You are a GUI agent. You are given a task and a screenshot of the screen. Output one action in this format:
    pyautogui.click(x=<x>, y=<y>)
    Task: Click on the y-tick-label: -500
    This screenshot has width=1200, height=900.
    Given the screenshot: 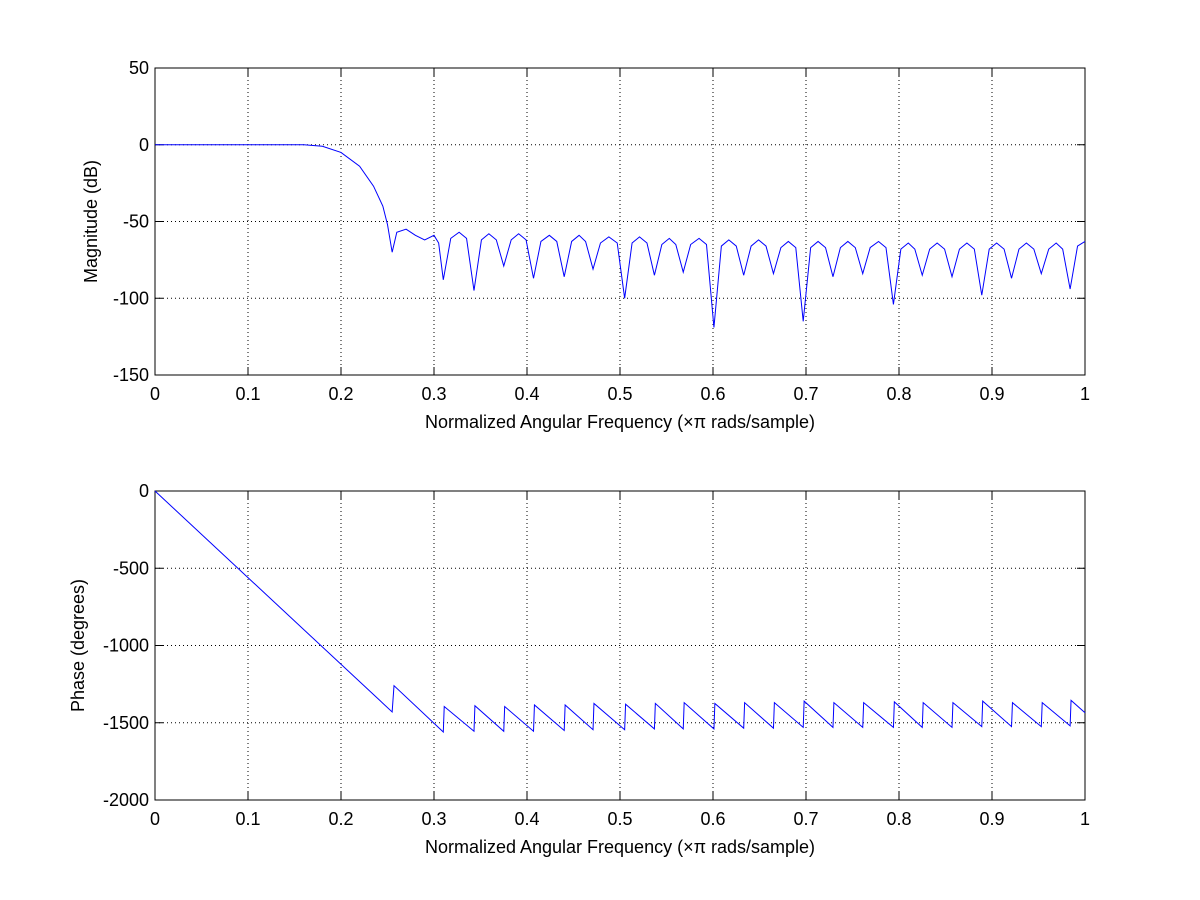 What is the action you would take?
    pyautogui.click(x=131, y=568)
    